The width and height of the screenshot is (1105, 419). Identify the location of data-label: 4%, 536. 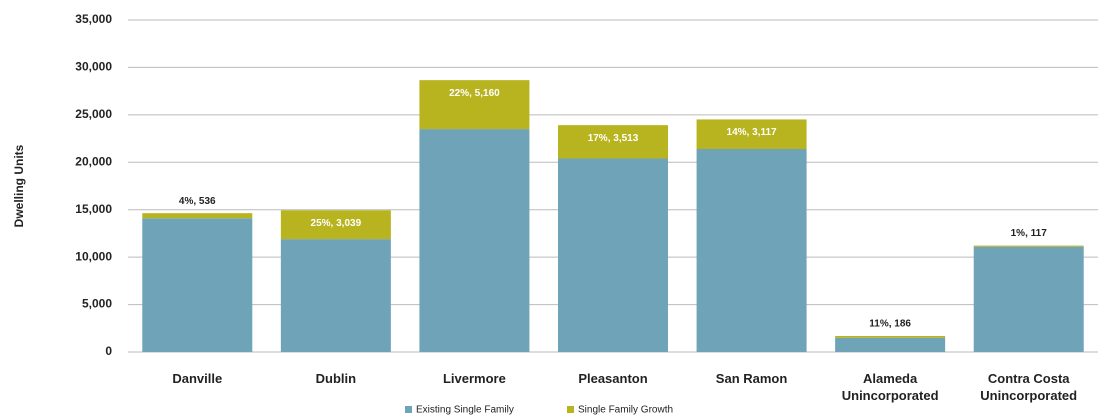
(197, 201).